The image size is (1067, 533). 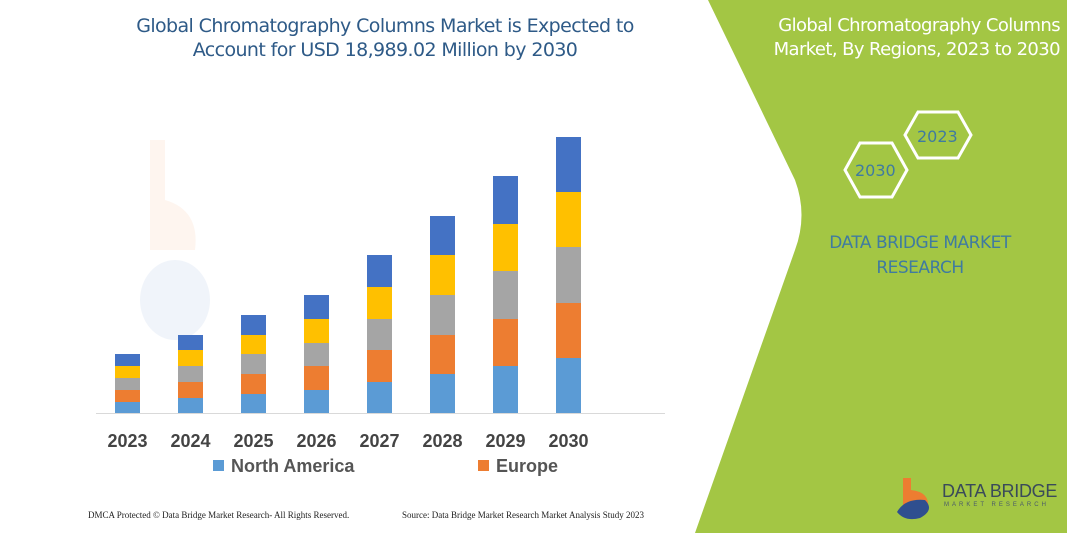 What do you see at coordinates (253, 441) in the screenshot?
I see `x-tick-label: 2025` at bounding box center [253, 441].